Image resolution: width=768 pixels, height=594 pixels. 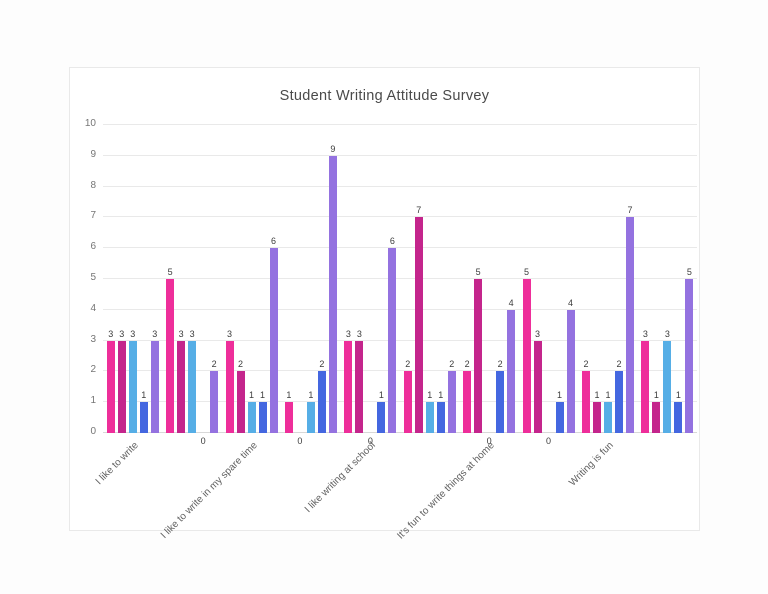 I want to click on x-axis-category-label: It's fun to write things at home, so click(x=446, y=491).